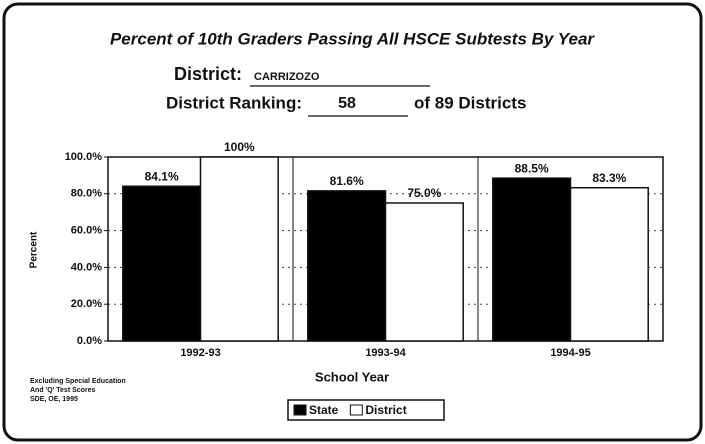  I want to click on footnote: And 'Q' Test Scores, so click(63, 390).